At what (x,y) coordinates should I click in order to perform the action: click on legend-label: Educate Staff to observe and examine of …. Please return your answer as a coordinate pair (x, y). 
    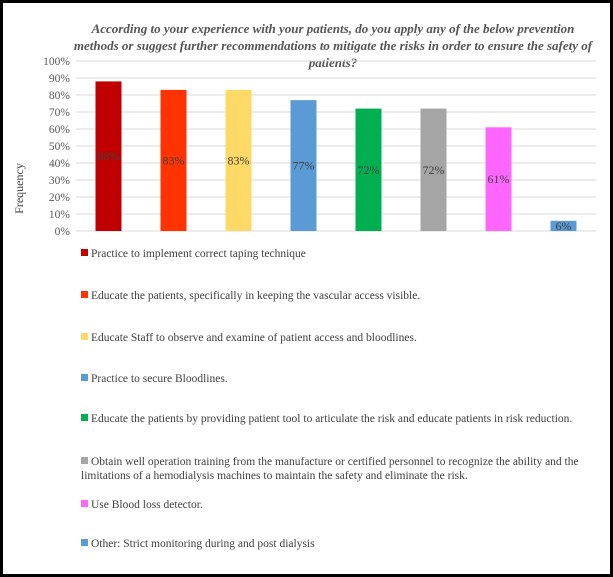
    Looking at the image, I should click on (254, 338).